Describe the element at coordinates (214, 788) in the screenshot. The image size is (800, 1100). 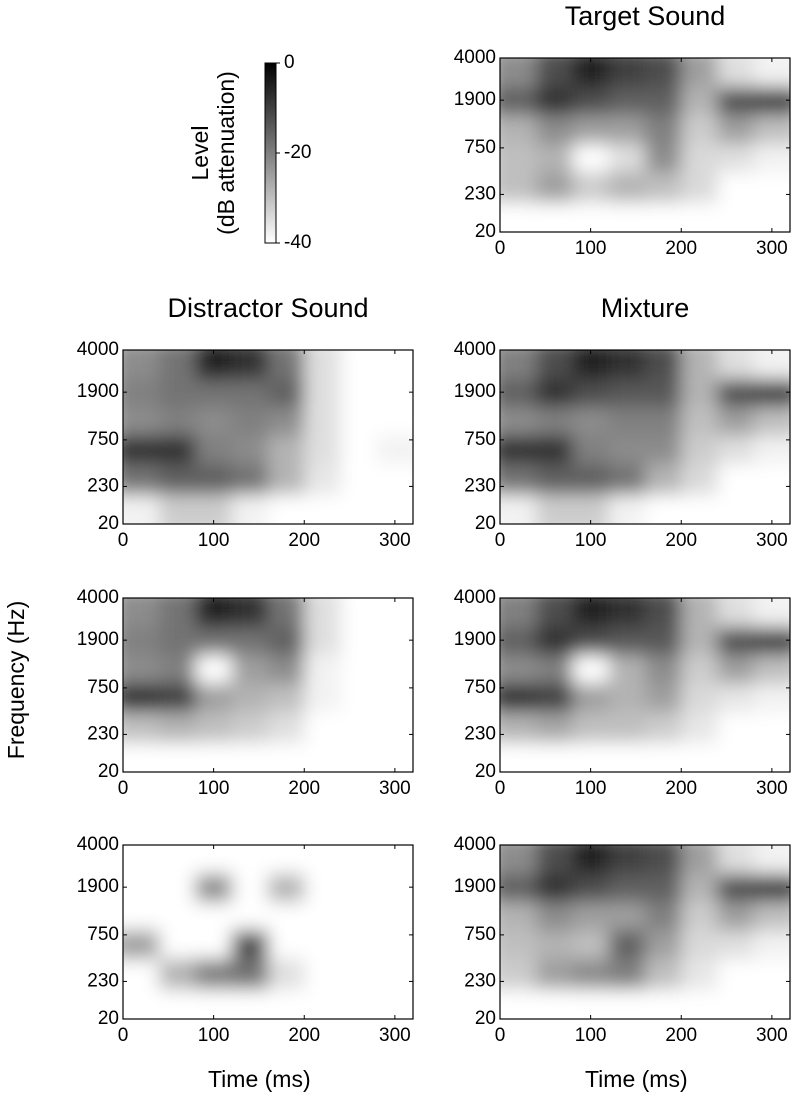
I see `x-tick-label: 100` at that location.